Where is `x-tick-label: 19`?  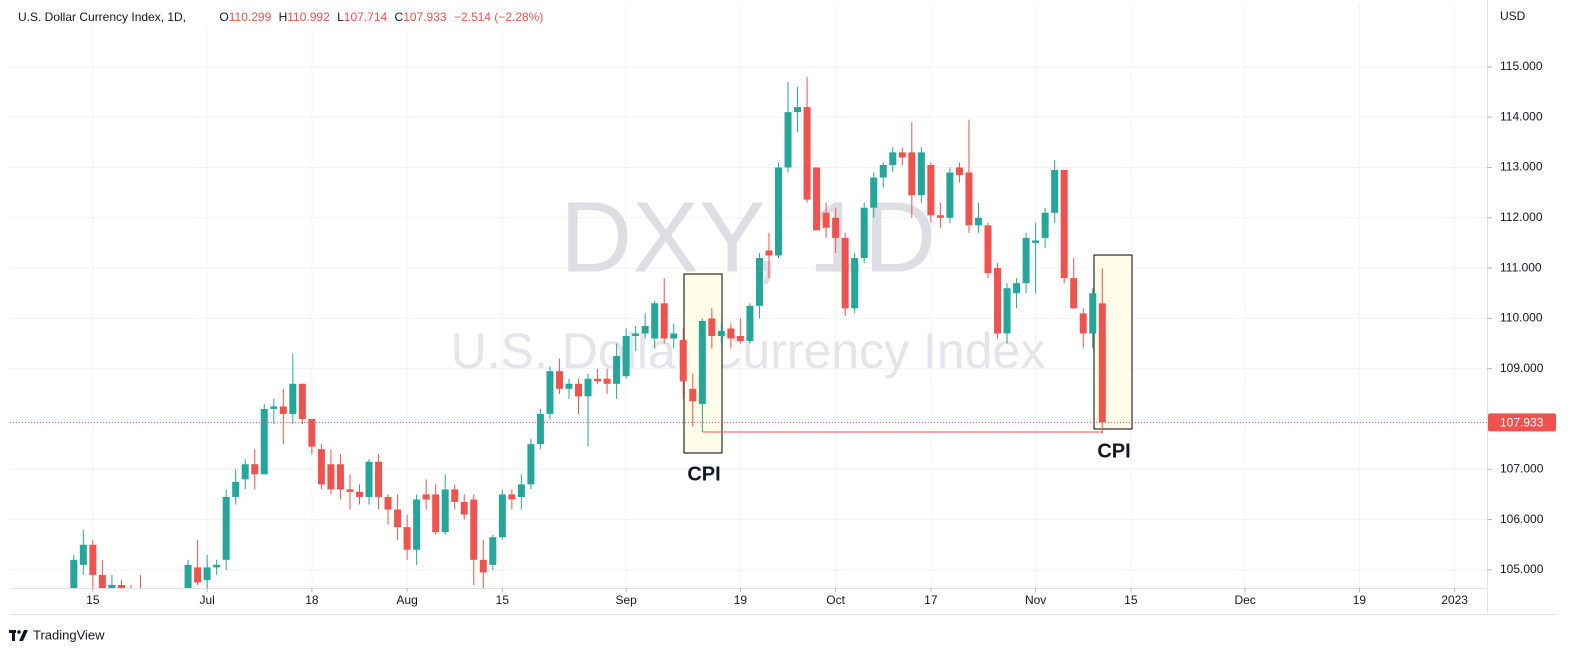 x-tick-label: 19 is located at coordinates (1360, 600).